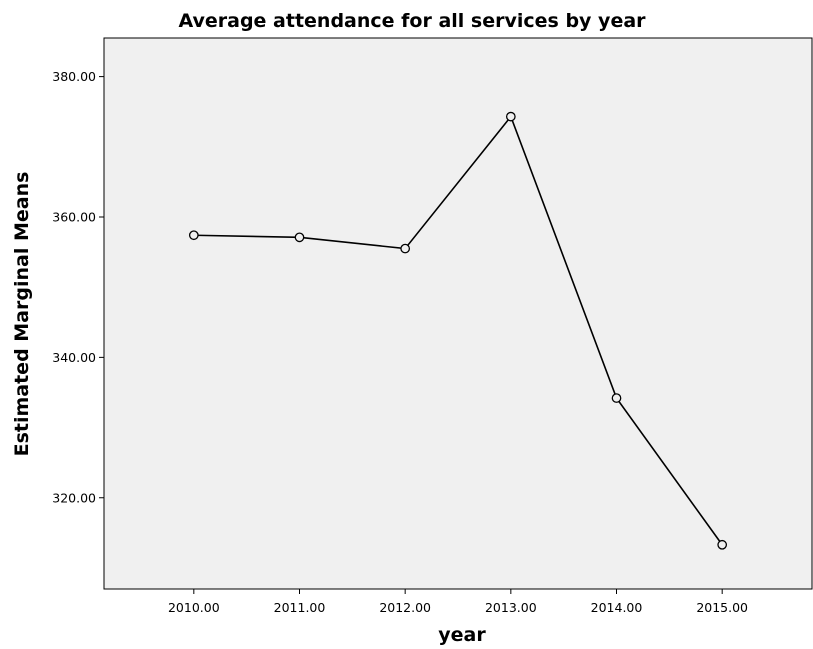 This screenshot has height=649, width=813. I want to click on x-tick-label: 2011.00, so click(300, 607).